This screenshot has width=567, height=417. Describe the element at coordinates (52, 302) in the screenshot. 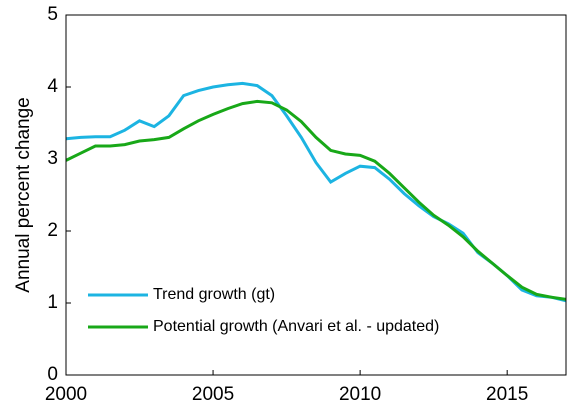

I see `y-tick-label: 1` at that location.